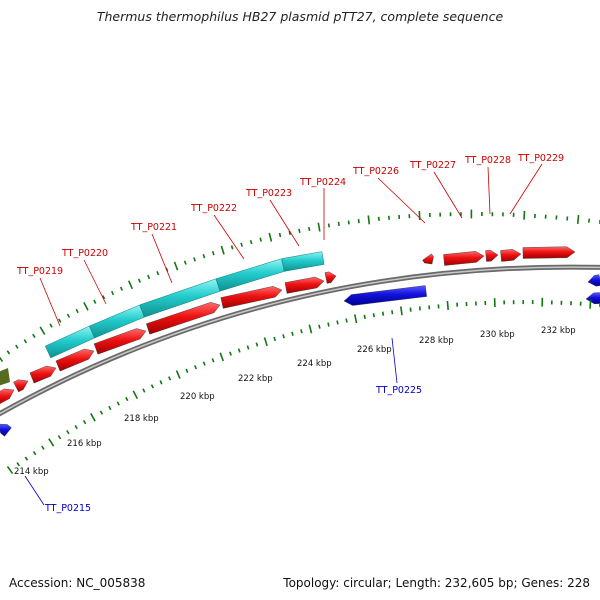 The height and width of the screenshot is (600, 600). I want to click on gene-label: TT_P0224, so click(322, 182).